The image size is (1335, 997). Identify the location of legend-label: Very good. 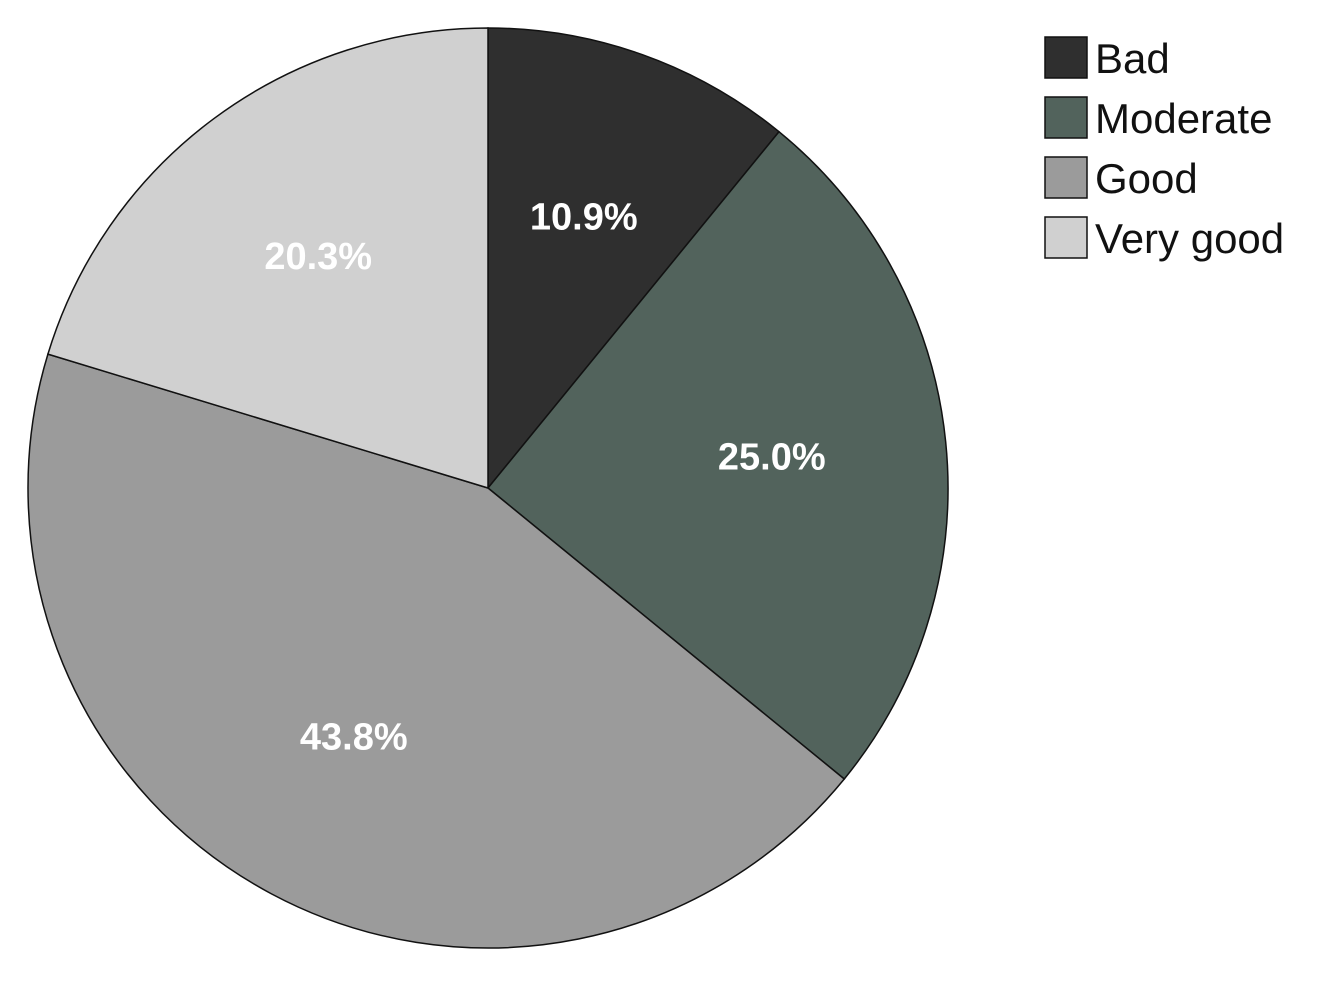
(1189, 238).